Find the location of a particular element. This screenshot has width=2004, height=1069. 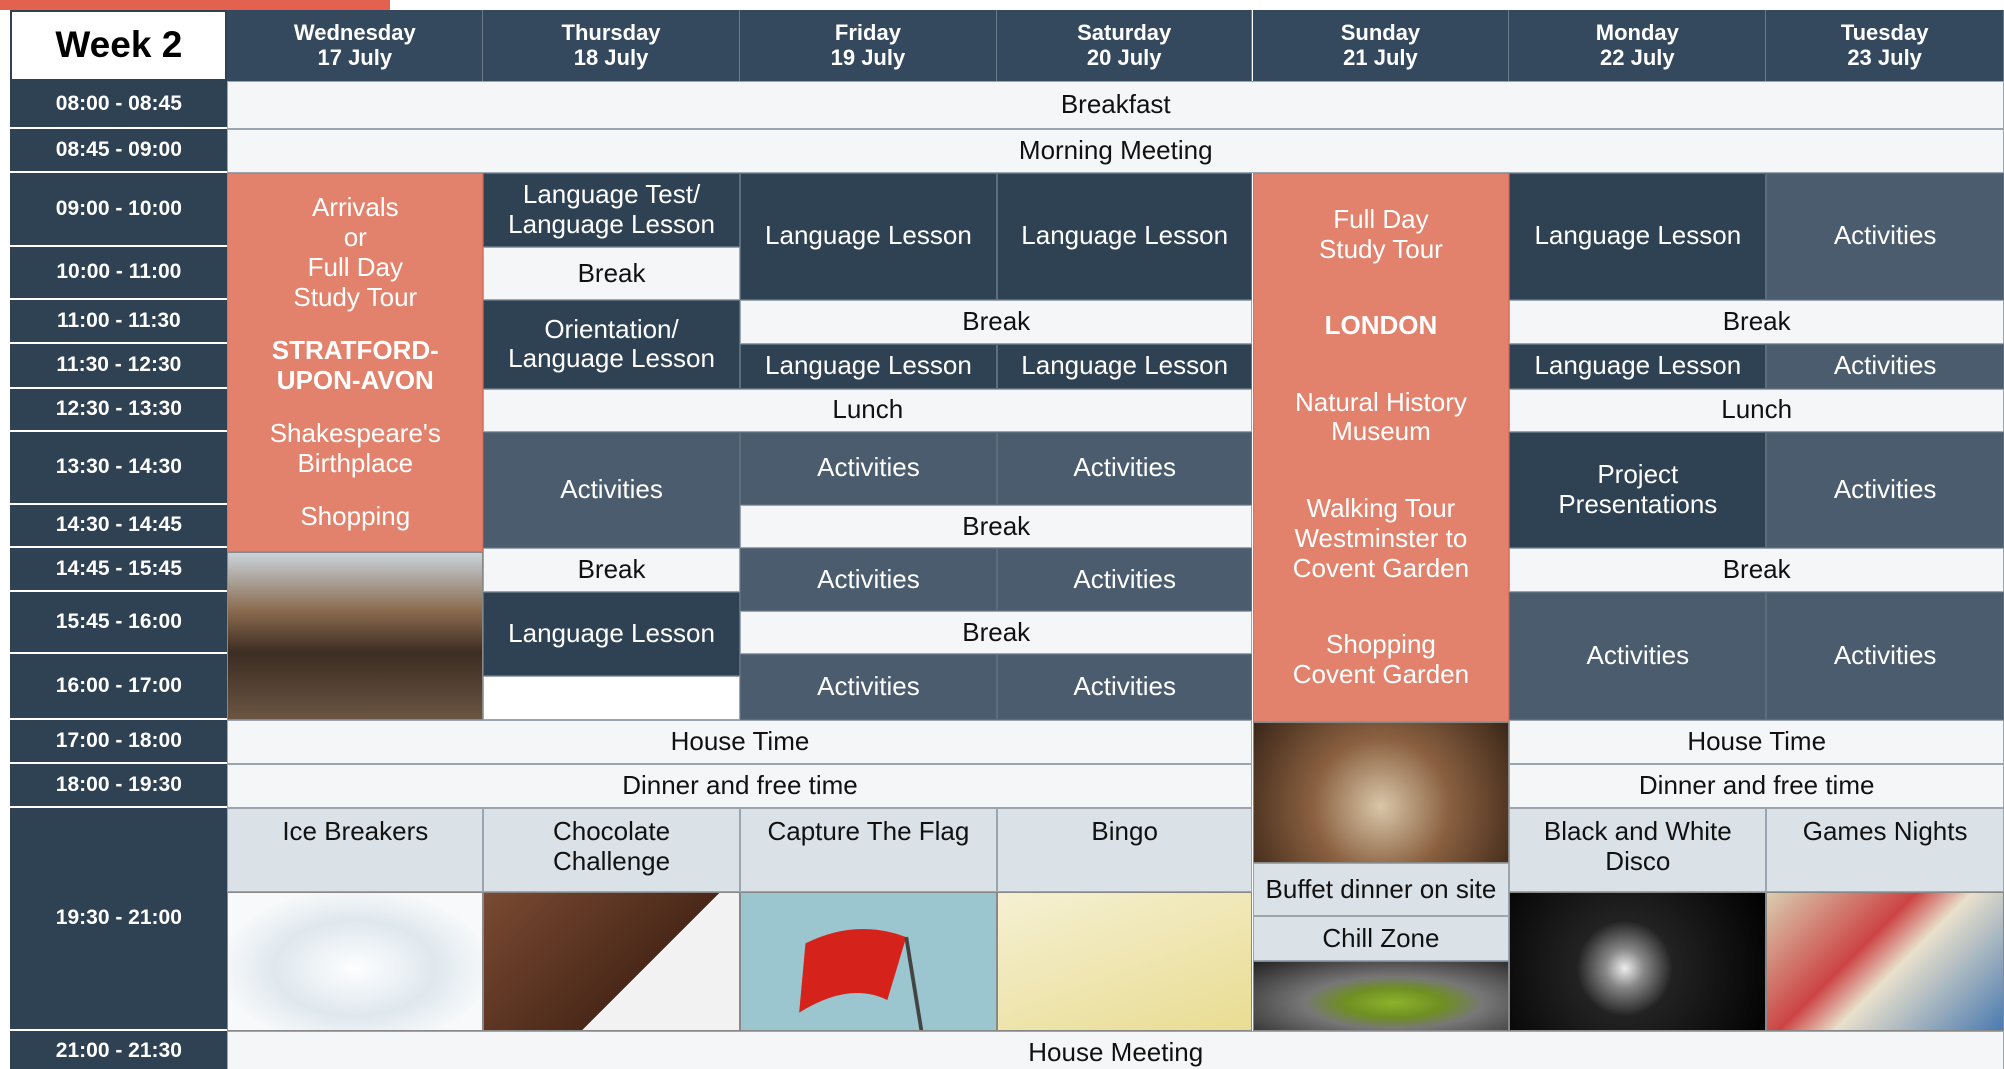

schedule-cell: Chocolate Challenge is located at coordinates (611, 850).